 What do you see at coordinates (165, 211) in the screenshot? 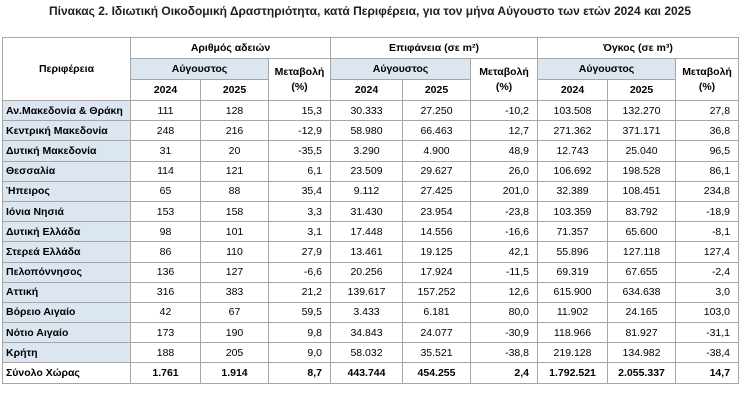
I see `value-cell: 153` at bounding box center [165, 211].